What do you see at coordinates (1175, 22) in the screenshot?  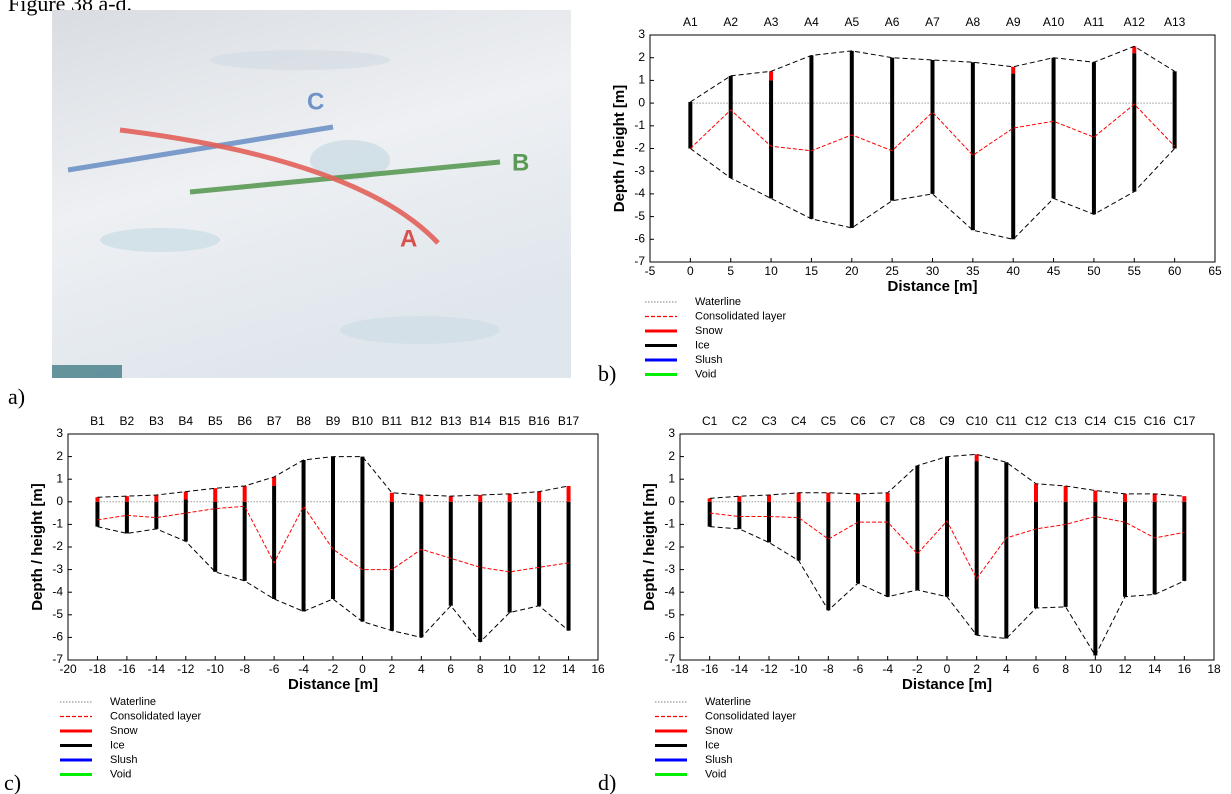 I see `hole-label: A13` at bounding box center [1175, 22].